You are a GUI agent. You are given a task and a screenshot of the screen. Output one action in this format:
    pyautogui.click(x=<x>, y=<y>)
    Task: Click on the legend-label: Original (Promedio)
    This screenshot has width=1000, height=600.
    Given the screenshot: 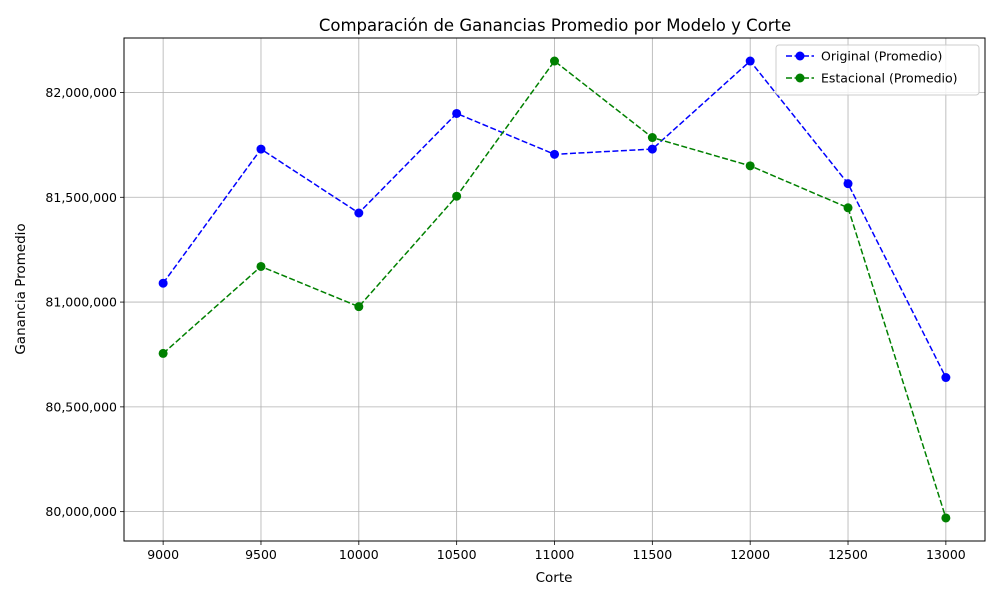 What is the action you would take?
    pyautogui.click(x=881, y=56)
    